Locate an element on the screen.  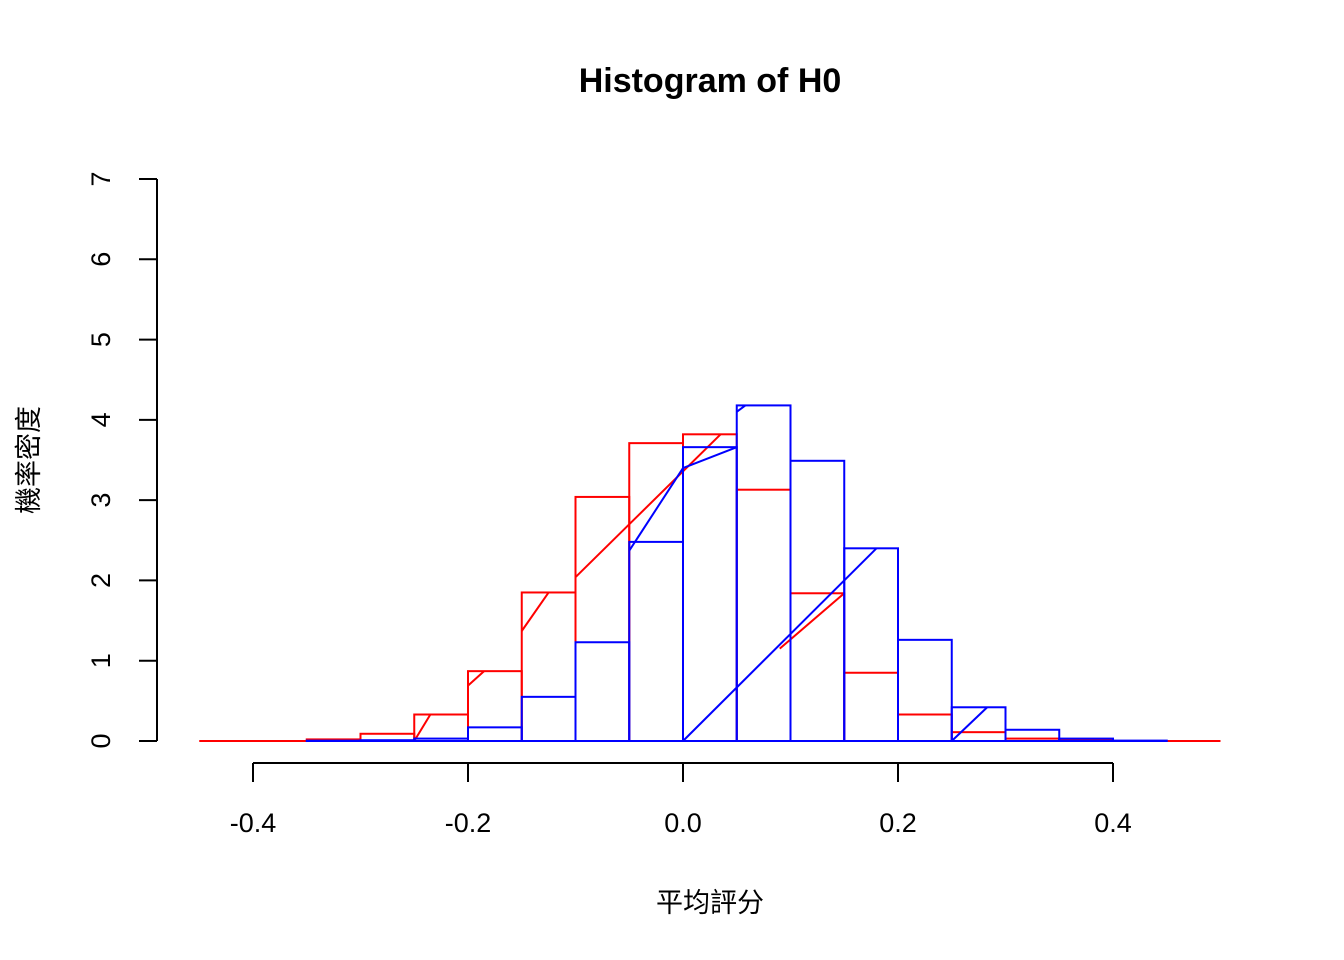
y-tick-label: 1 is located at coordinates (101, 660).